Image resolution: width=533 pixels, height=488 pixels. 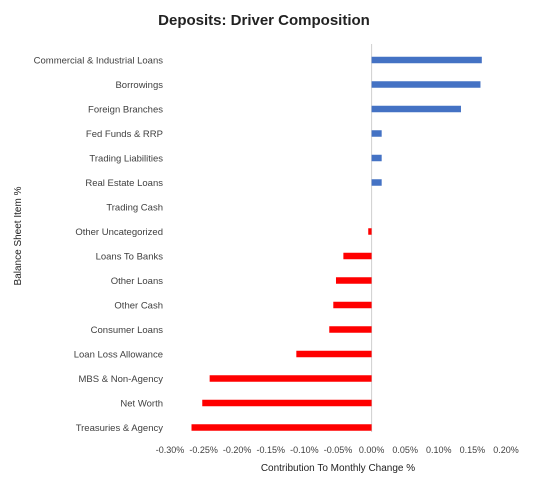 What do you see at coordinates (139, 85) in the screenshot?
I see `category-label: Borrowings` at bounding box center [139, 85].